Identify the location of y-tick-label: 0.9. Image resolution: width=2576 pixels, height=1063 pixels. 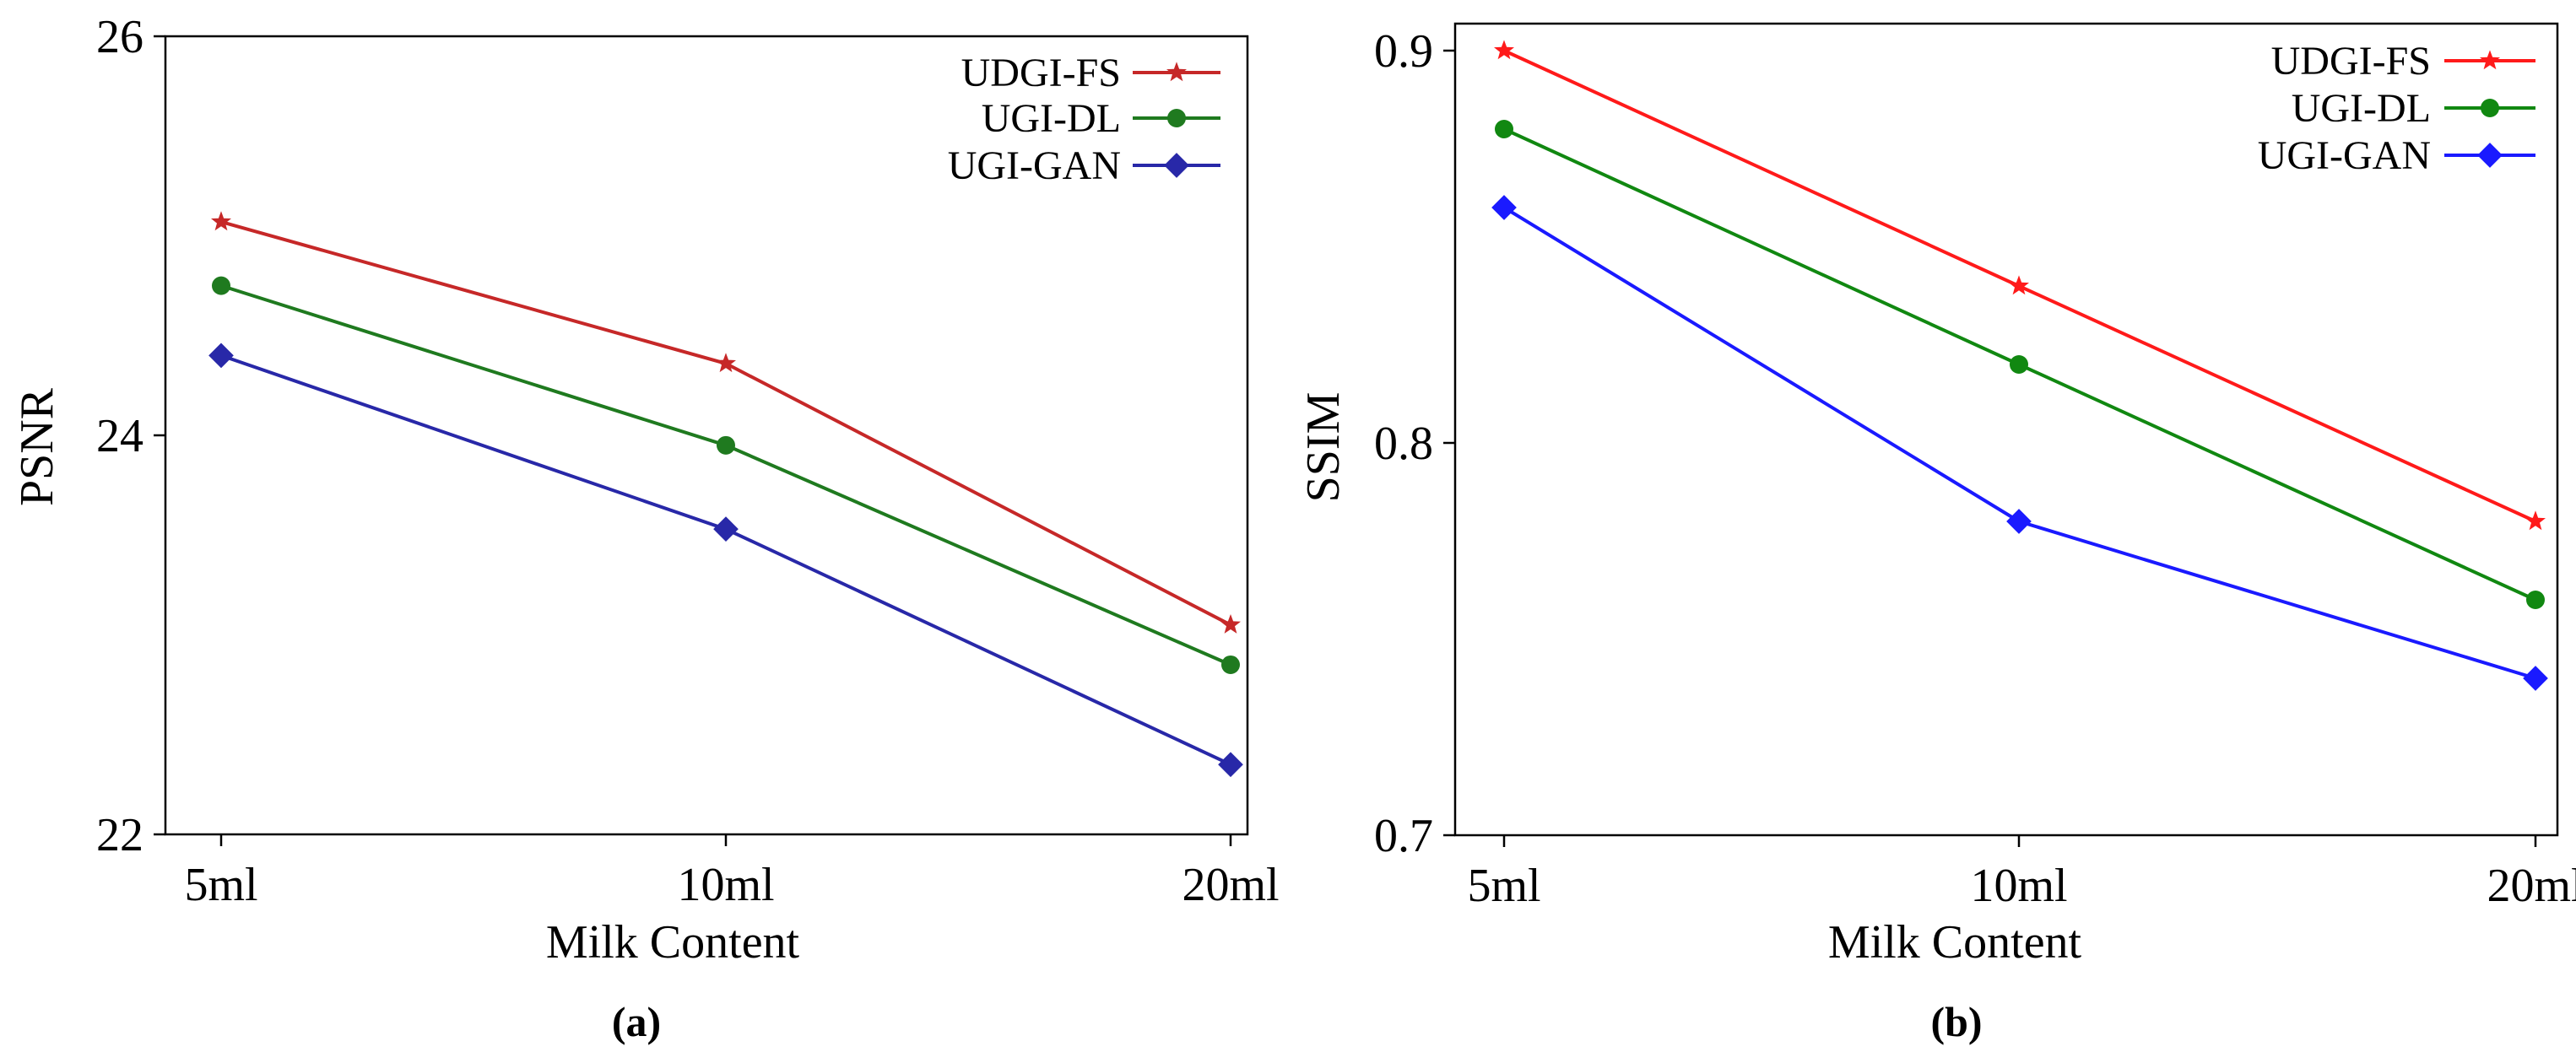
(1403, 52).